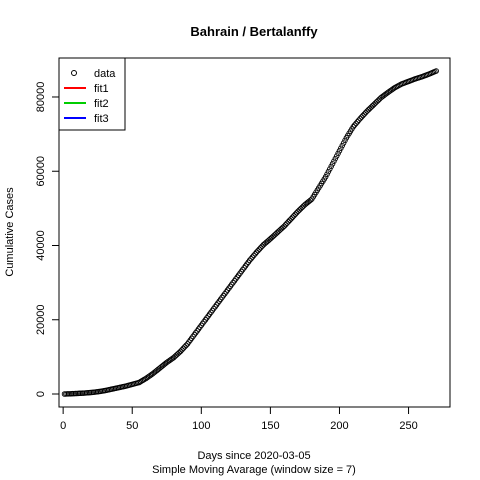 The height and width of the screenshot is (480, 480). Describe the element at coordinates (101, 104) in the screenshot. I see `legend-label: fit2` at that location.